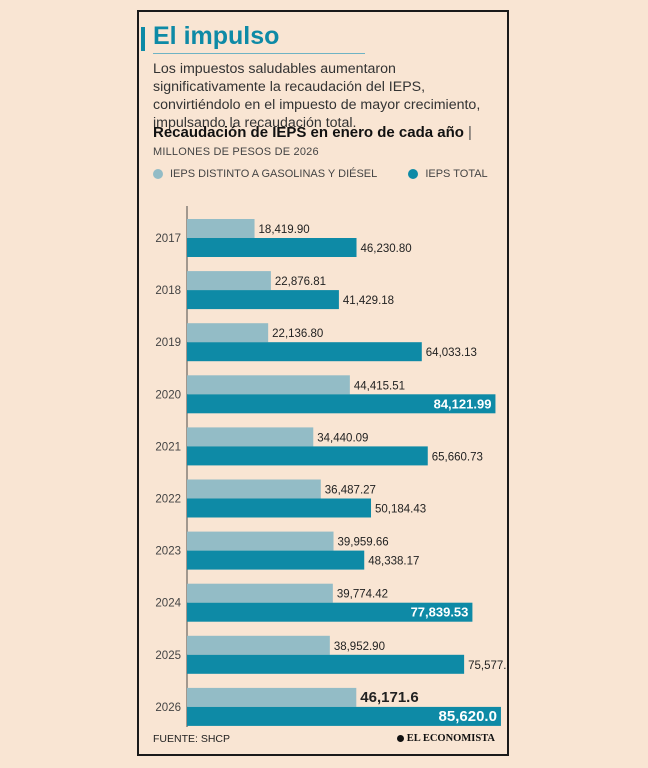 The image size is (648, 768). What do you see at coordinates (389, 697) in the screenshot?
I see `data-label: 46,171.6` at bounding box center [389, 697].